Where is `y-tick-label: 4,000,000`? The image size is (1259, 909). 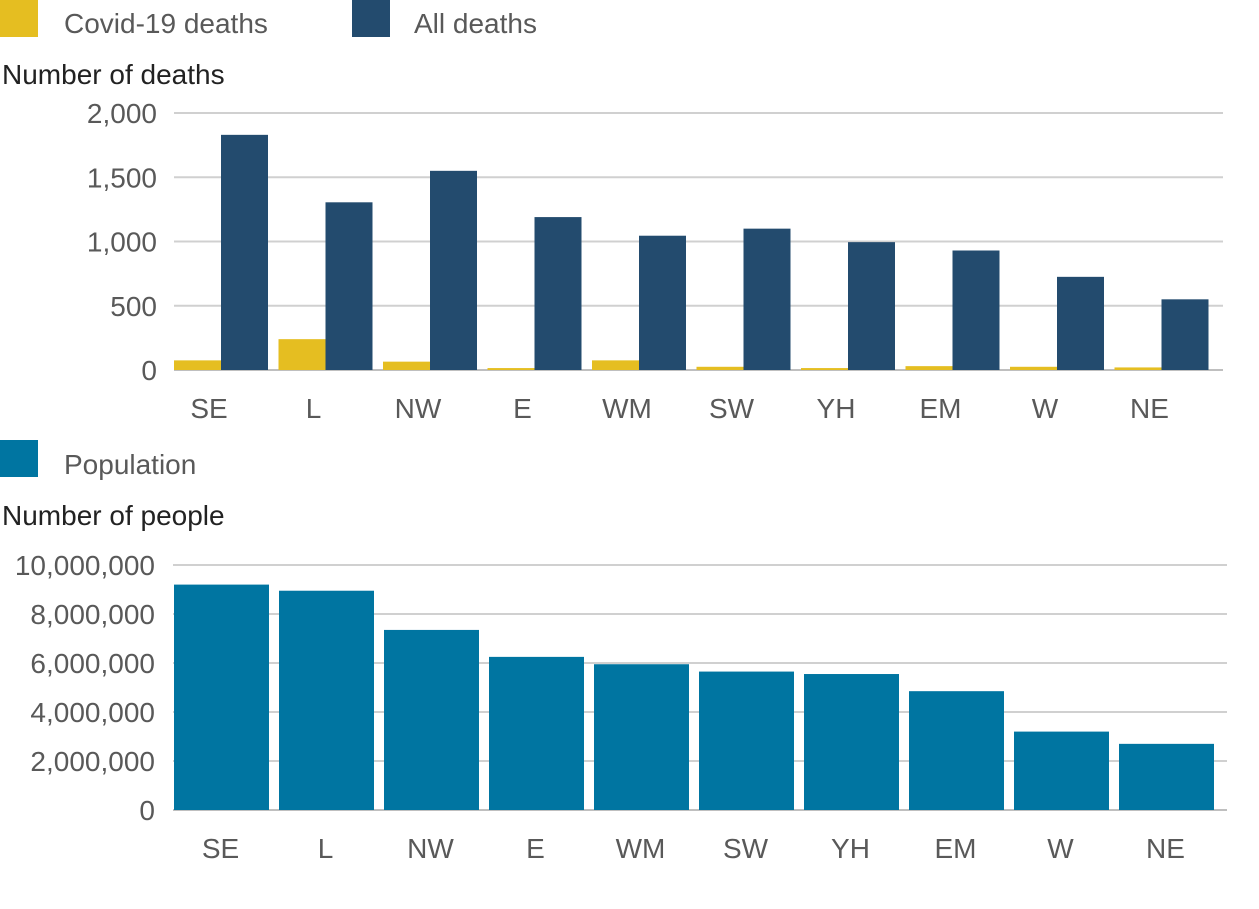 y-tick-label: 4,000,000 is located at coordinates (92, 712).